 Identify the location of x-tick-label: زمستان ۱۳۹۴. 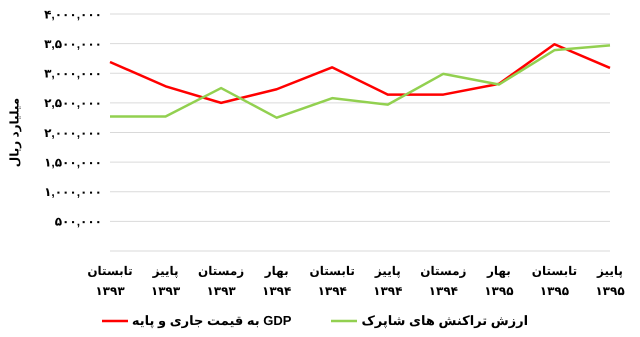
(443, 281).